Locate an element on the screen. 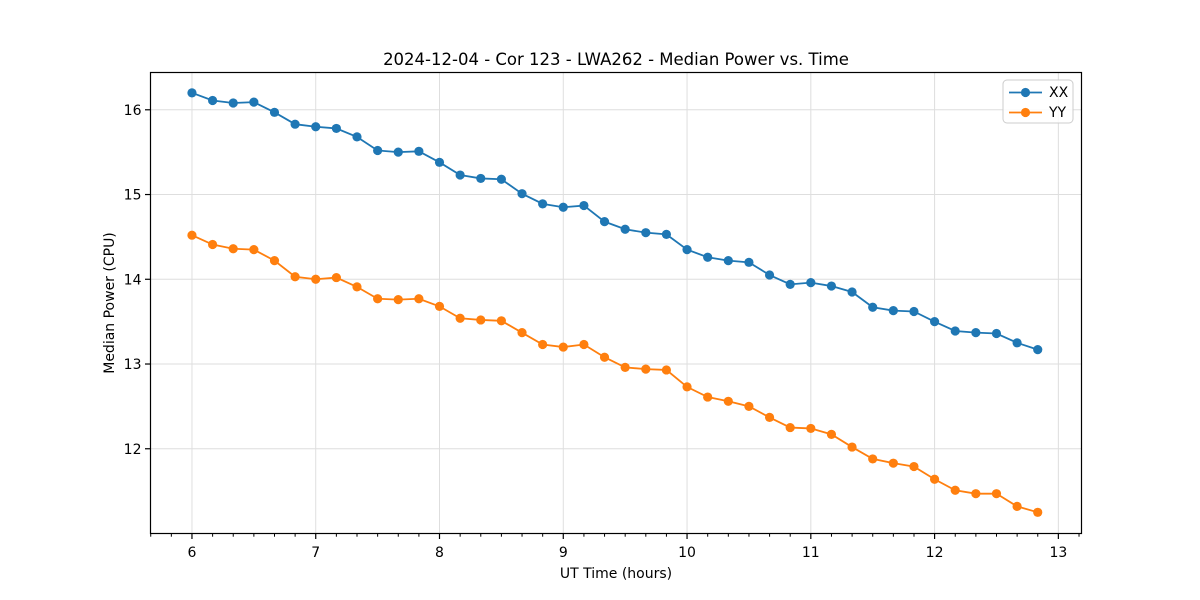 The height and width of the screenshot is (600, 1200). x-tick-label: 7 is located at coordinates (315, 553).